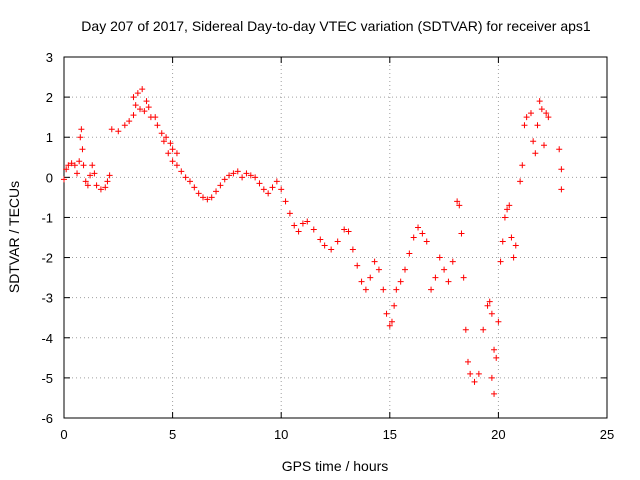  Describe the element at coordinates (390, 434) in the screenshot. I see `x-tick-label: 15` at that location.